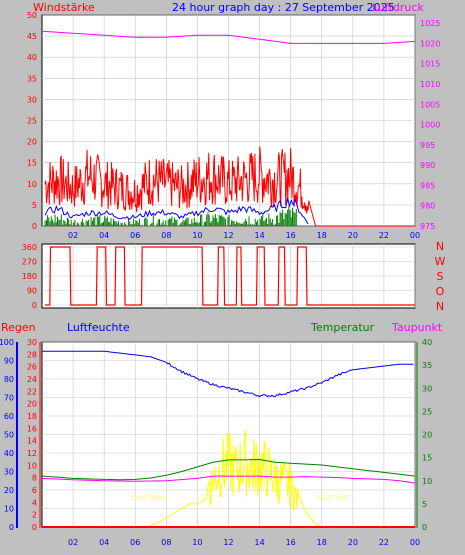 The height and width of the screenshot is (555, 465). What do you see at coordinates (197, 542) in the screenshot?
I see `climate-x-tick: 10` at bounding box center [197, 542].